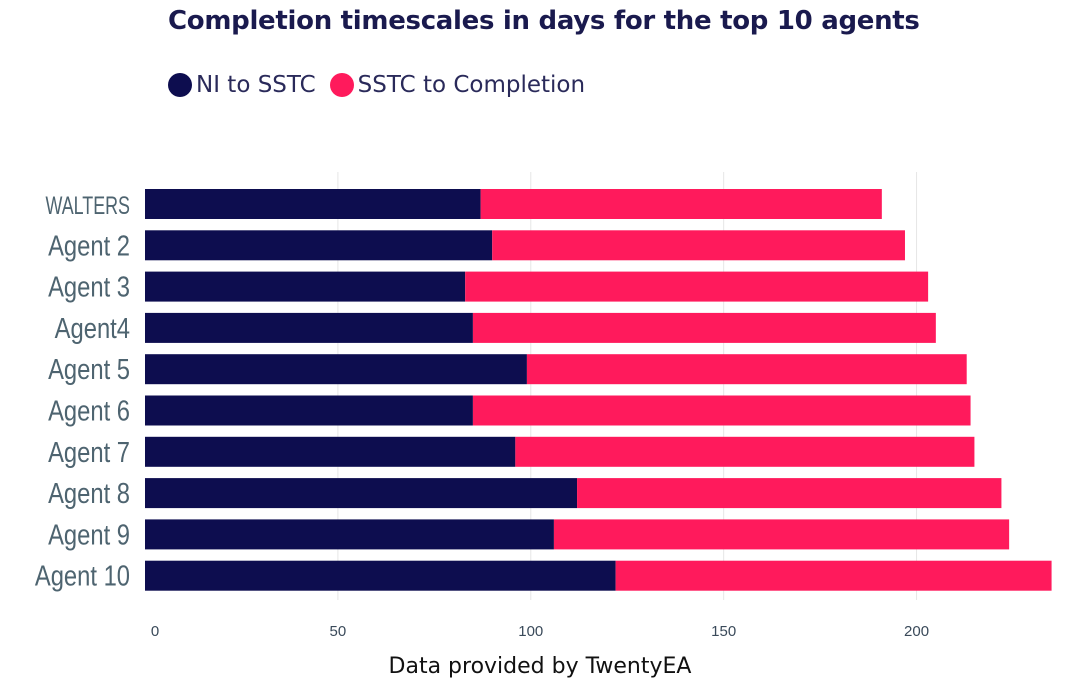 The height and width of the screenshot is (688, 1080). What do you see at coordinates (82, 575) in the screenshot?
I see `category-label-agent-10: Agent 10` at bounding box center [82, 575].